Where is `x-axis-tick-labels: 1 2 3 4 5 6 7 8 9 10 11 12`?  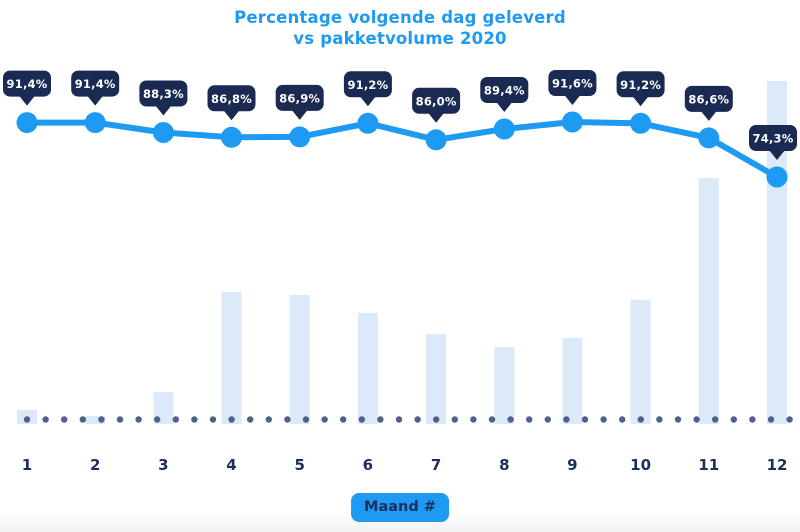
x-axis-tick-labels: 1 2 3 4 5 6 7 8 9 10 11 12 is located at coordinates (405, 465).